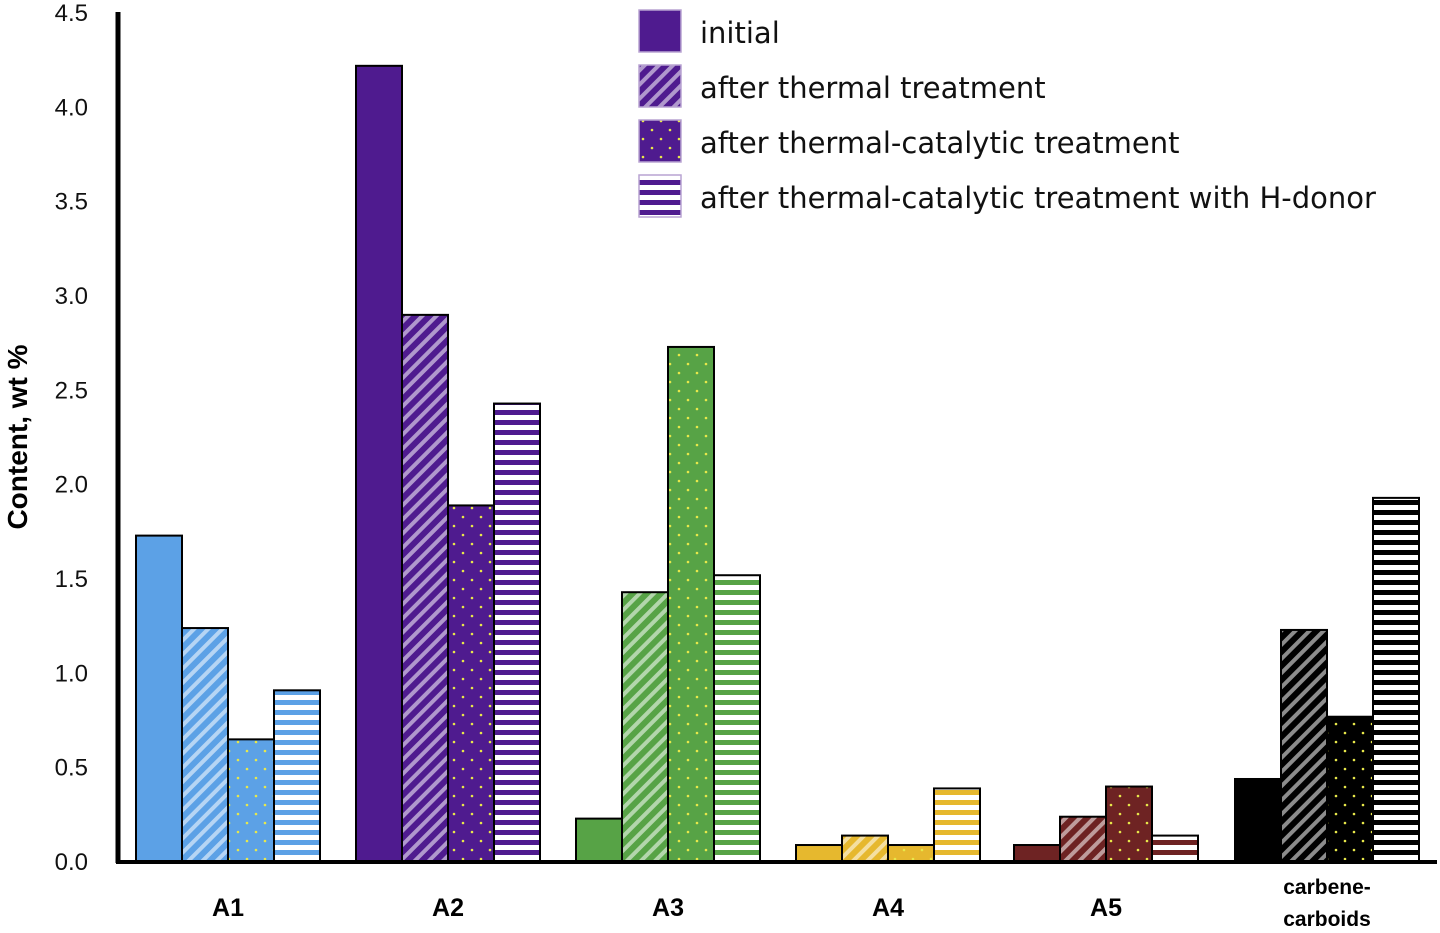 The height and width of the screenshot is (933, 1440). What do you see at coordinates (448, 908) in the screenshot?
I see `x-category-label: A2` at bounding box center [448, 908].